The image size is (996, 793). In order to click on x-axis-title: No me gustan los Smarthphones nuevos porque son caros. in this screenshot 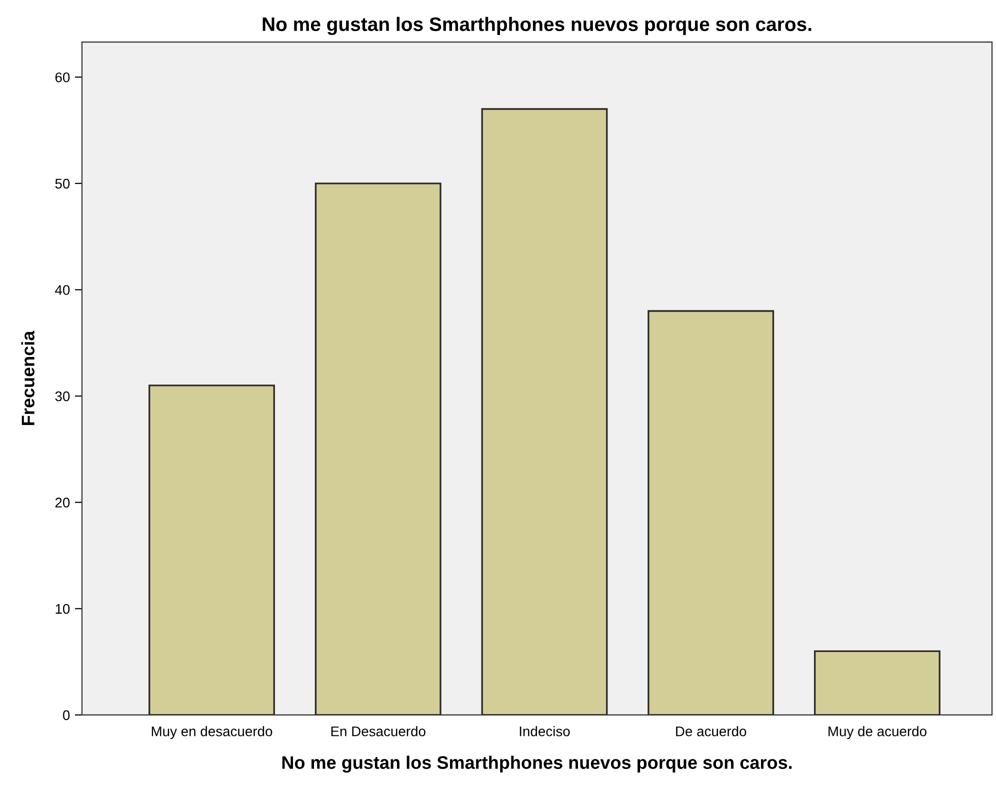, I will do `click(537, 764)`.